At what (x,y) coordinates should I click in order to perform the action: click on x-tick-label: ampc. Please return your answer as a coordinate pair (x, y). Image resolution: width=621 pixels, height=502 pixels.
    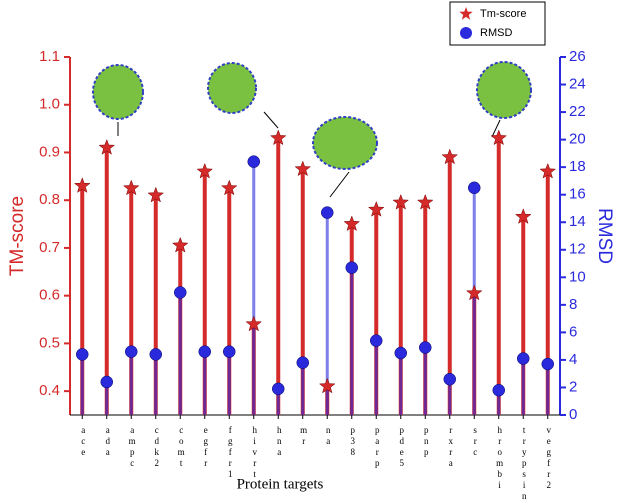
    Looking at the image, I should click on (132, 447).